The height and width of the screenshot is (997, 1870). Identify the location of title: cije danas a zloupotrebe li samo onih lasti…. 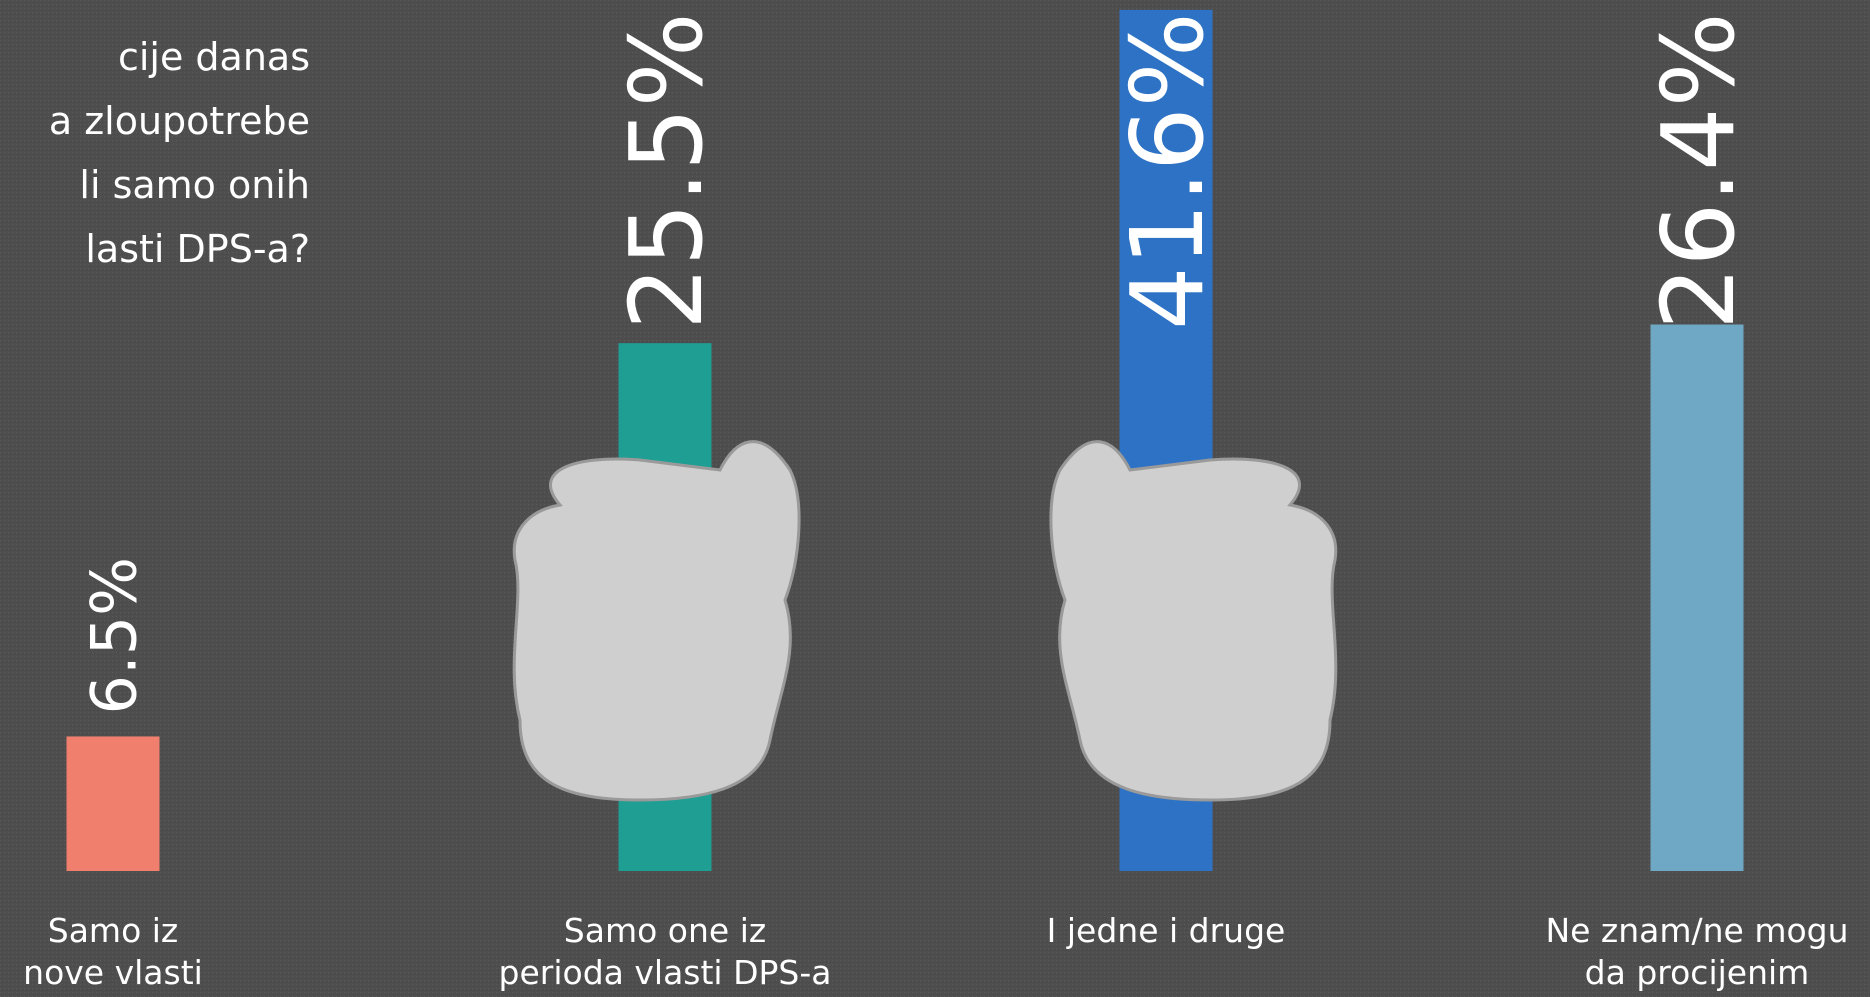
(179, 153).